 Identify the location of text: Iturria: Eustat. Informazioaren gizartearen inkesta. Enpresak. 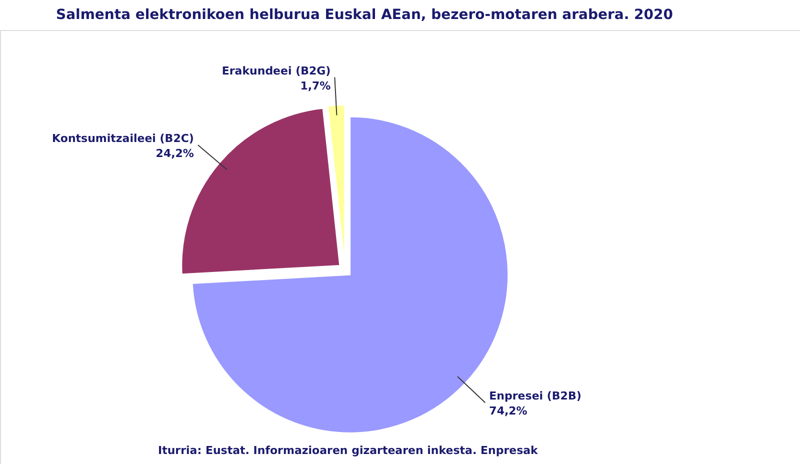
(348, 450).